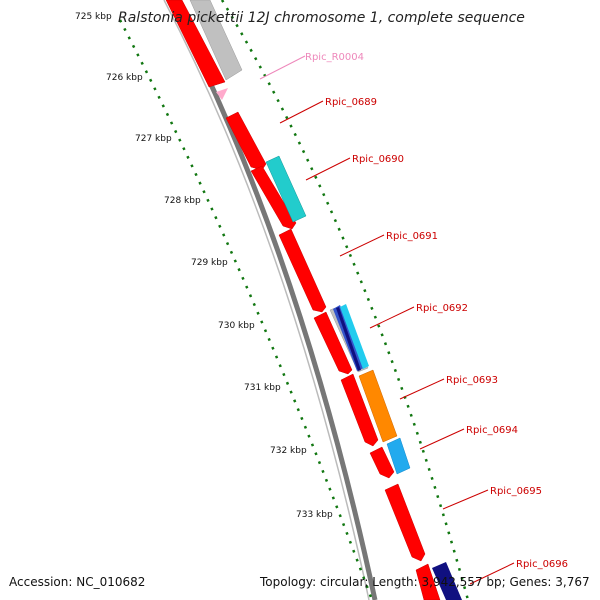  What do you see at coordinates (314, 515) in the screenshot?
I see `kbp-tick-label: 733 kbp` at bounding box center [314, 515].